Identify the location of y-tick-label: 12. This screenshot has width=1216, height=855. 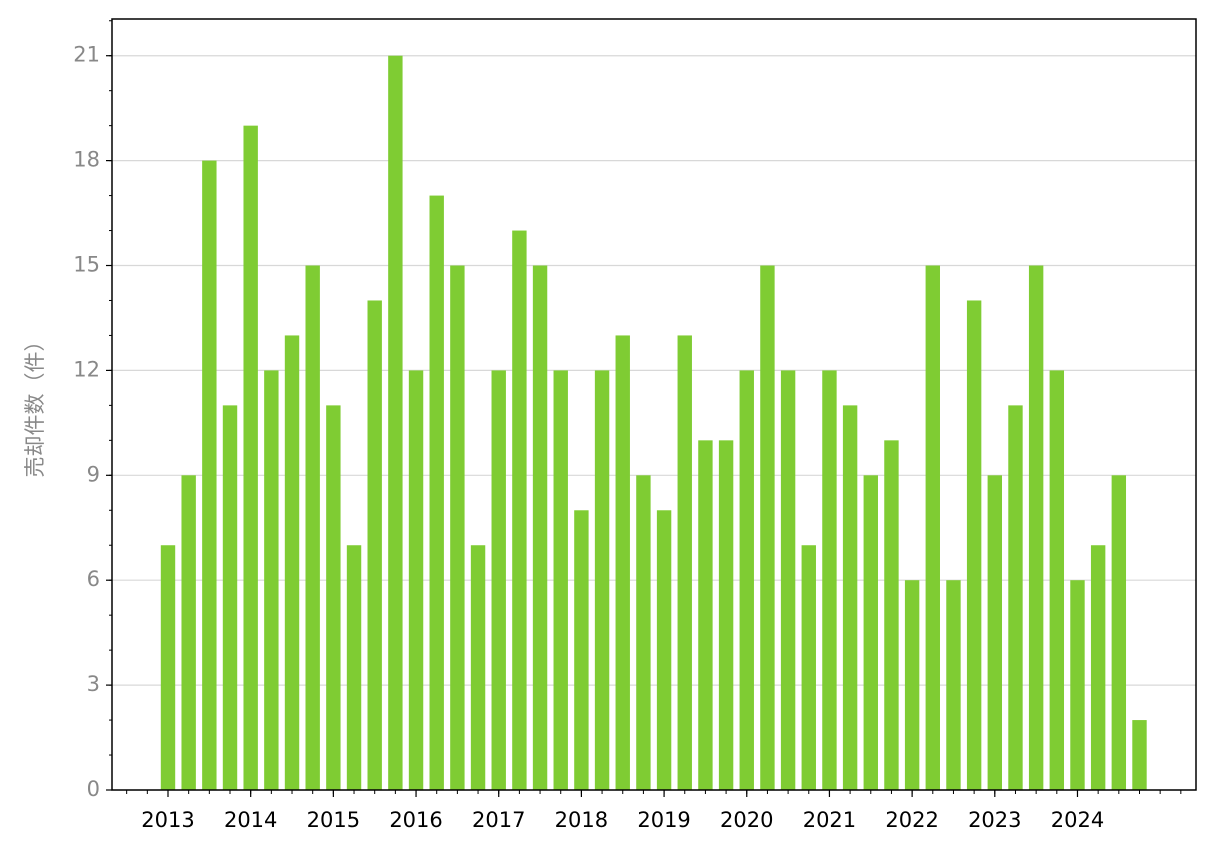
(86, 369).